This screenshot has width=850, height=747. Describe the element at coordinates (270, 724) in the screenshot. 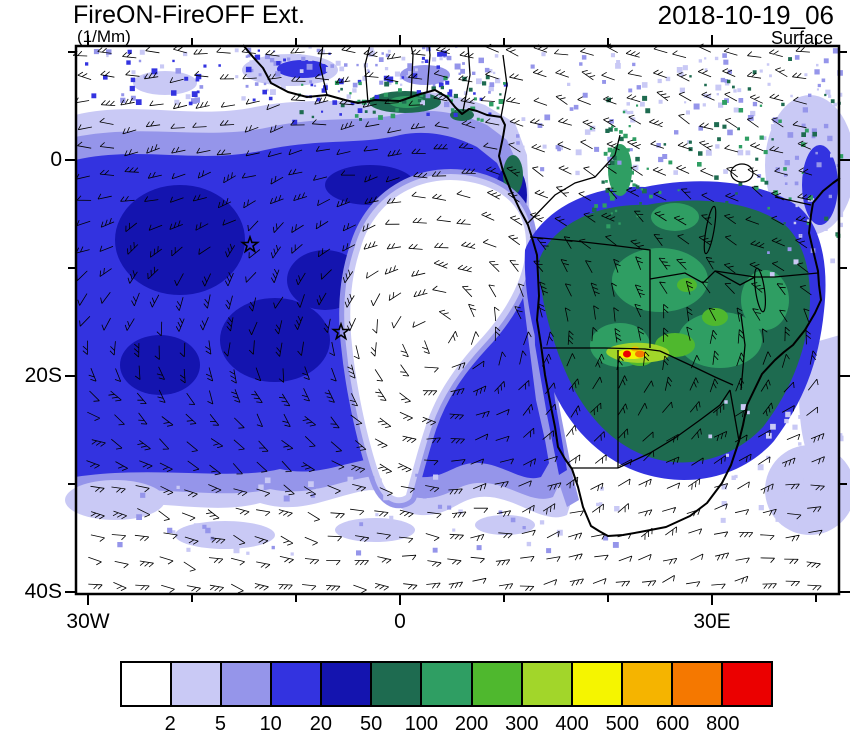

I see `colorbar-tick-label: 10` at that location.